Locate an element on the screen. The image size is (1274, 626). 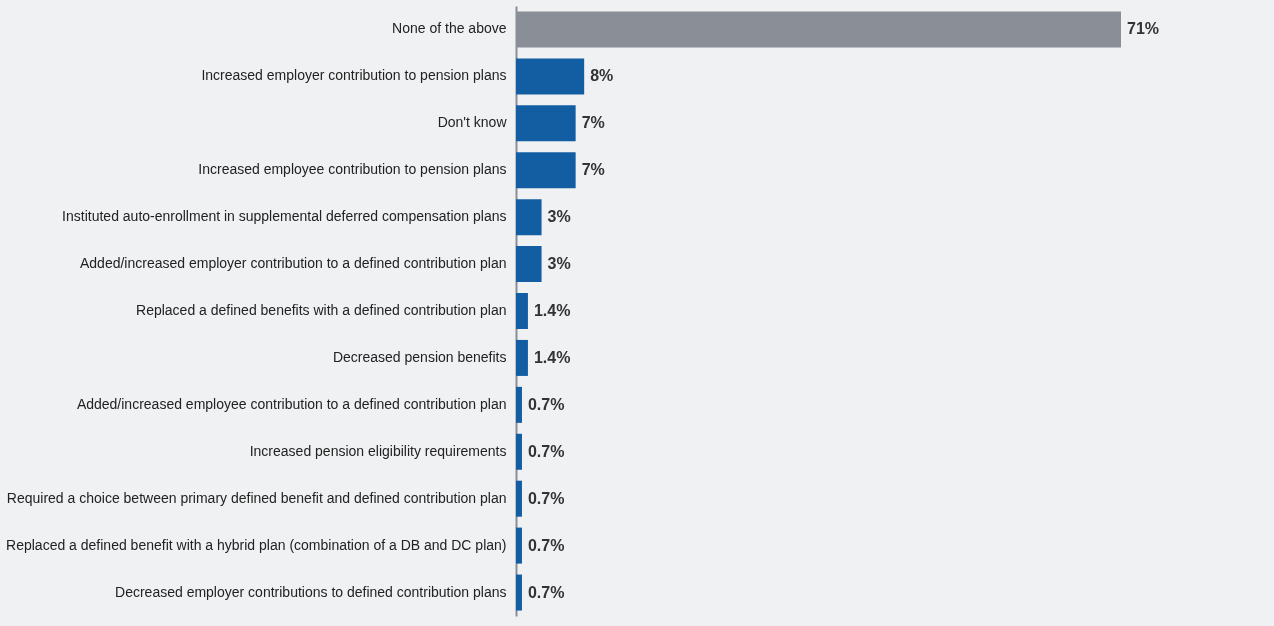
y-tick-label: Replaced a defined benefits with a defined contribution plan is located at coordinates (321, 310).